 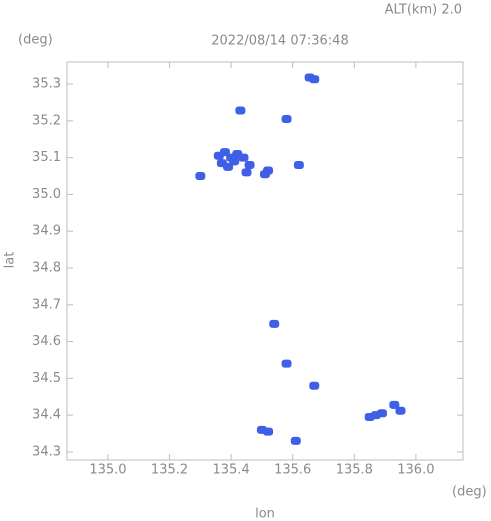 I want to click on y-tick-label: 34.6, so click(x=46, y=341).